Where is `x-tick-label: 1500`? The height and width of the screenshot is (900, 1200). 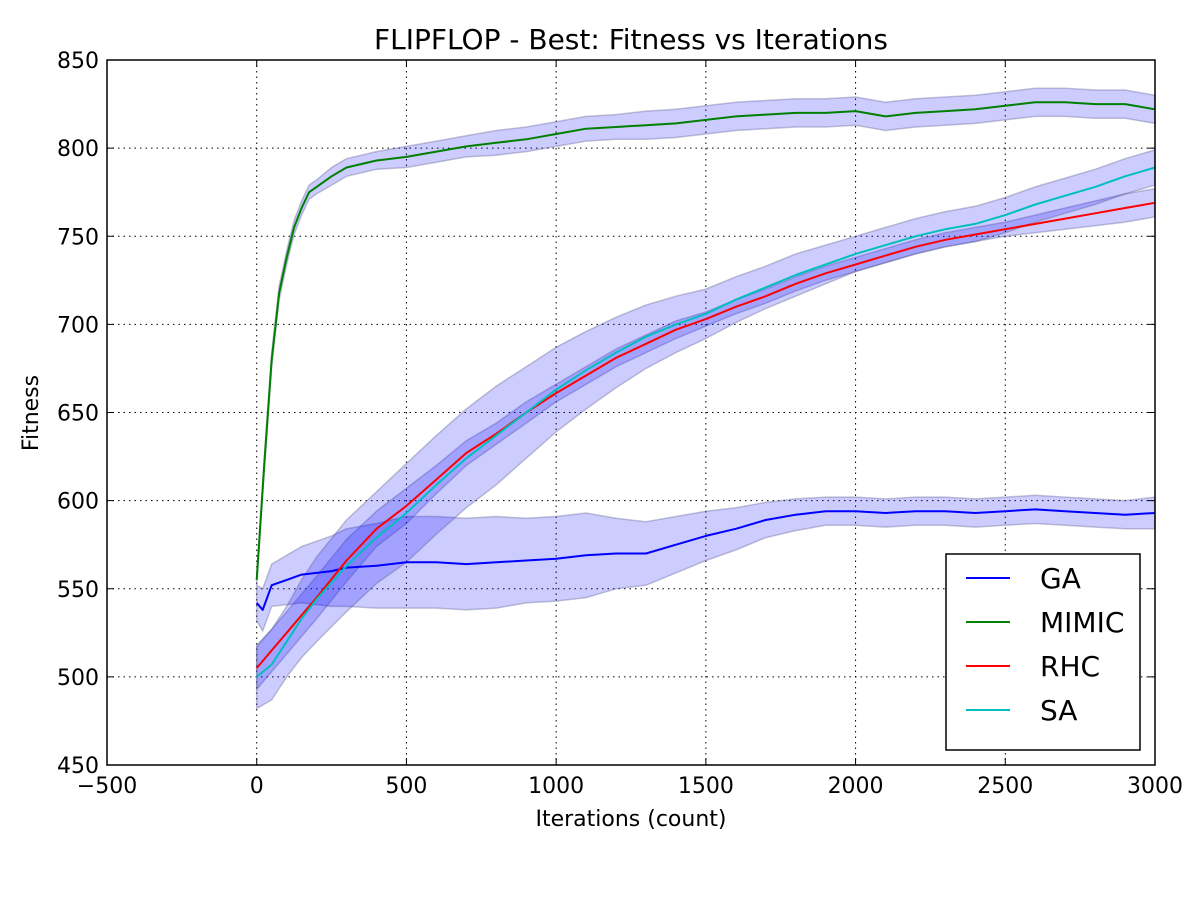
x-tick-label: 1500 is located at coordinates (706, 786).